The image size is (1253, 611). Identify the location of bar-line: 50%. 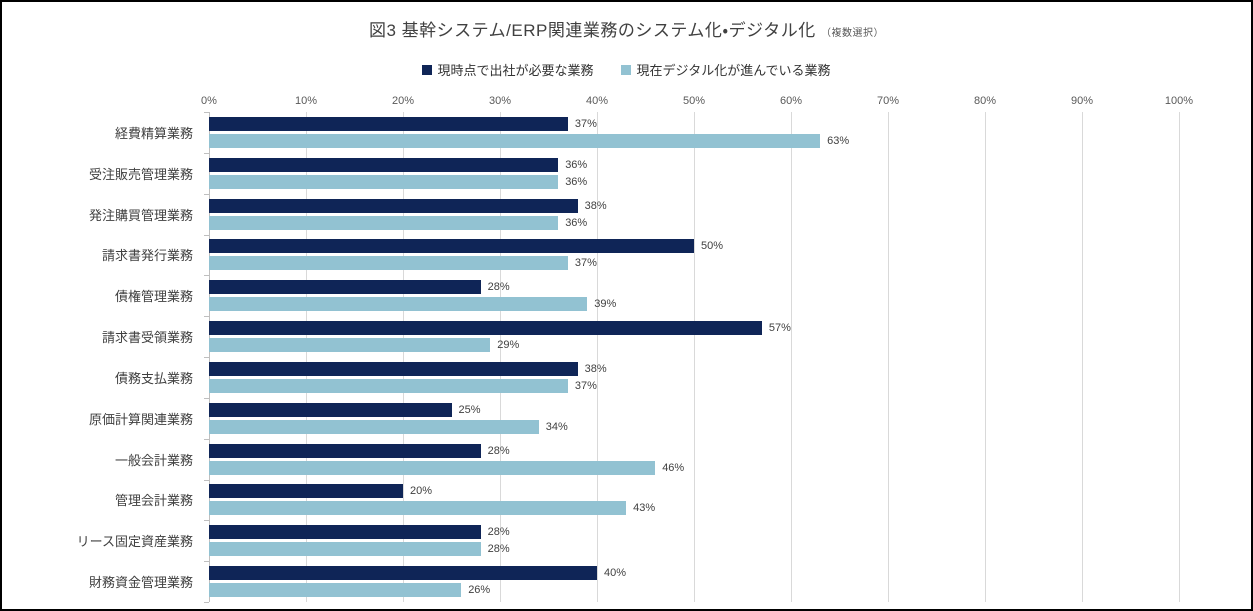
(694, 246).